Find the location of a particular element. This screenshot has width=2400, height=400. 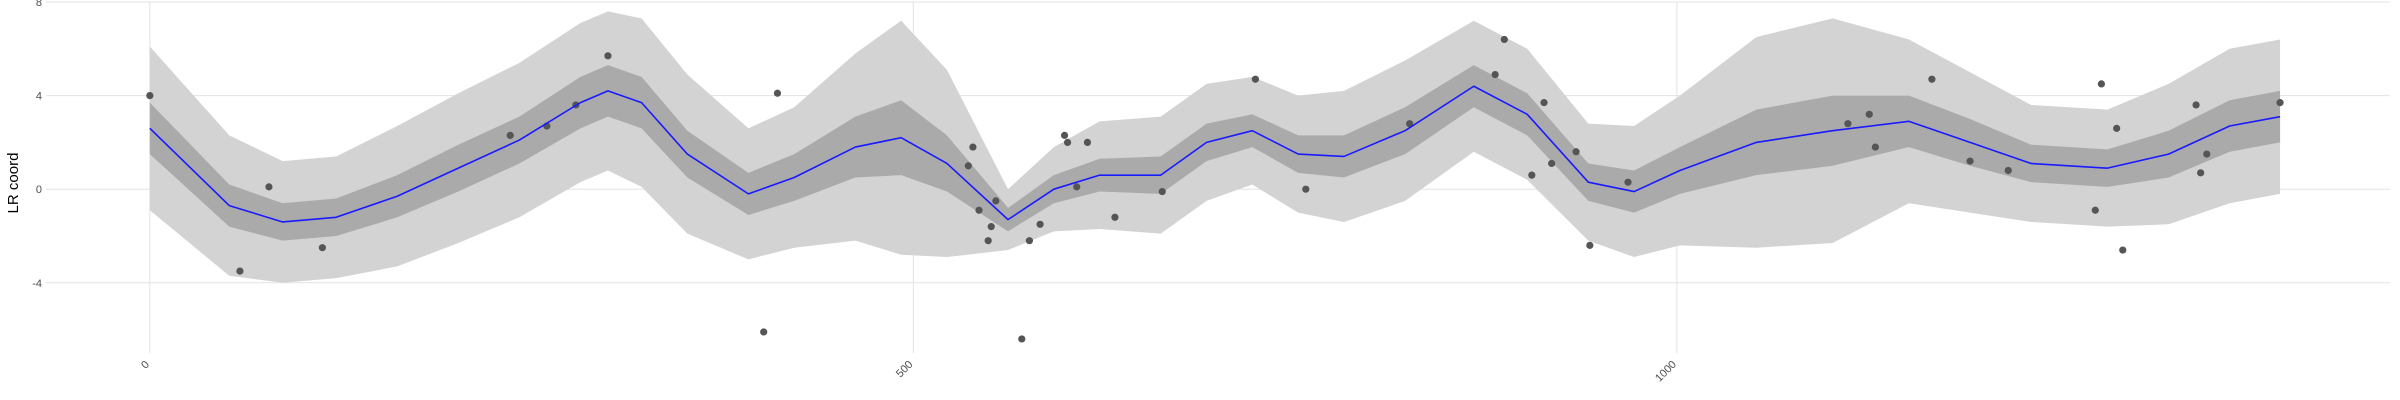

y-tick-label: 8 is located at coordinates (39, 4).